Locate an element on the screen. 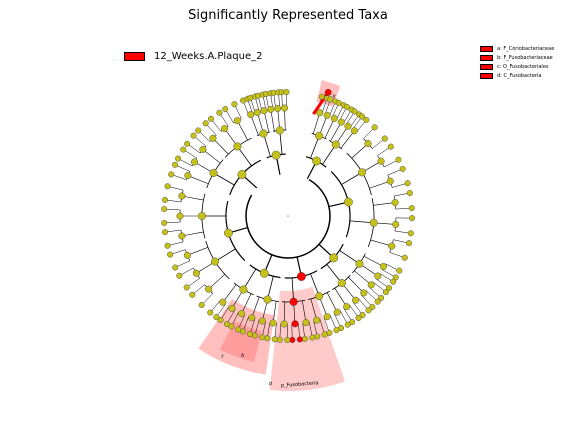  clade-label-b: b is located at coordinates (242, 355).